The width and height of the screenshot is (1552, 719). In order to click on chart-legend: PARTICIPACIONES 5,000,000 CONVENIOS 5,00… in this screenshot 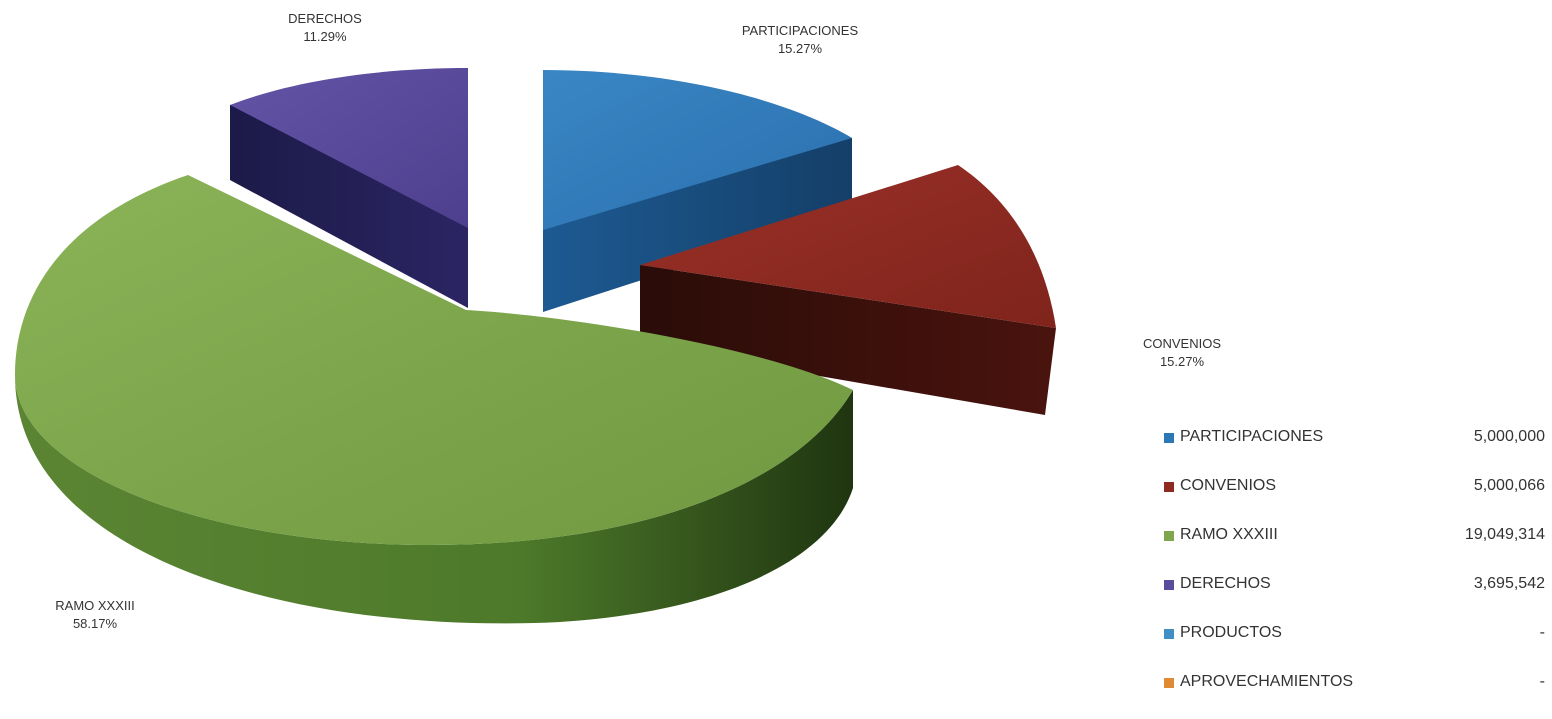, I will do `click(1352, 572)`.